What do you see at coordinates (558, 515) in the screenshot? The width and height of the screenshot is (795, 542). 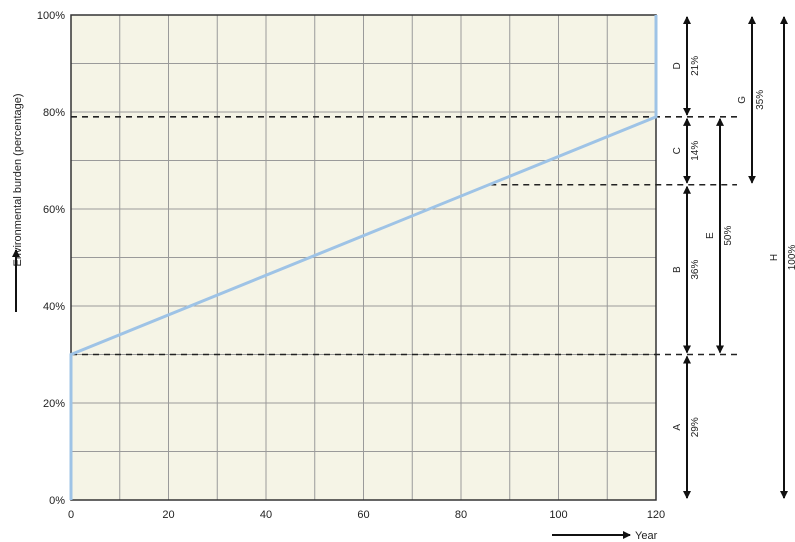 I see `x-tick-label: 100` at bounding box center [558, 515].